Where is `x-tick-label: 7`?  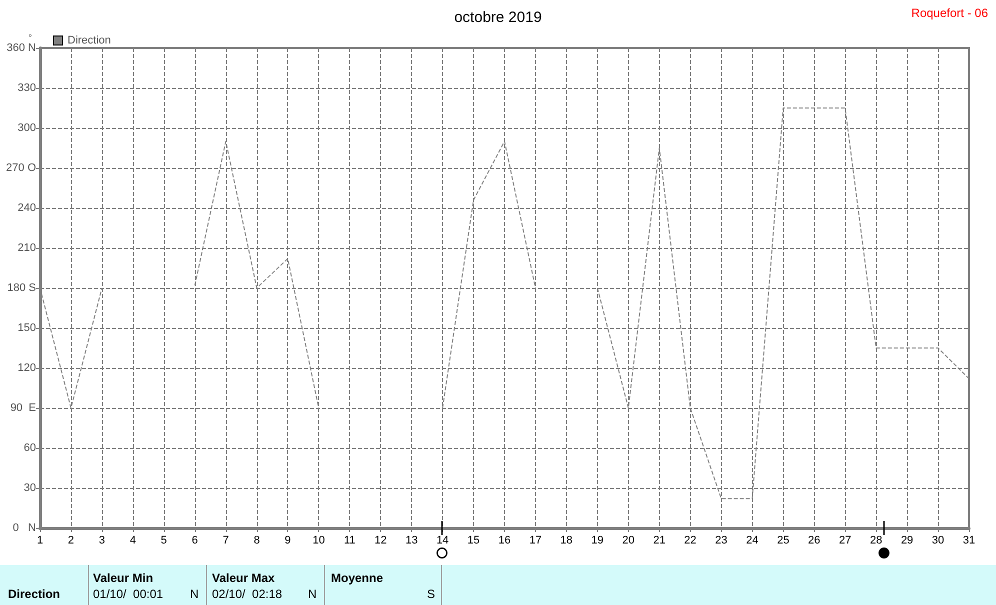
x-tick-label: 7 is located at coordinates (225, 540).